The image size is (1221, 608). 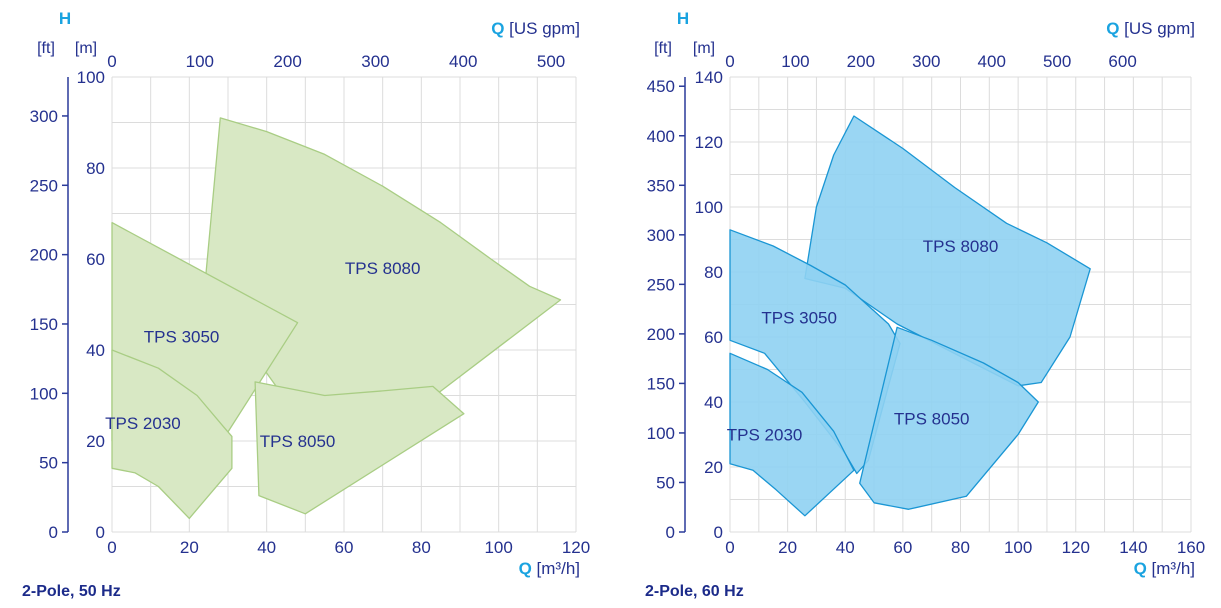 I want to click on y-tick-label-50hz: 0, so click(x=100, y=532).